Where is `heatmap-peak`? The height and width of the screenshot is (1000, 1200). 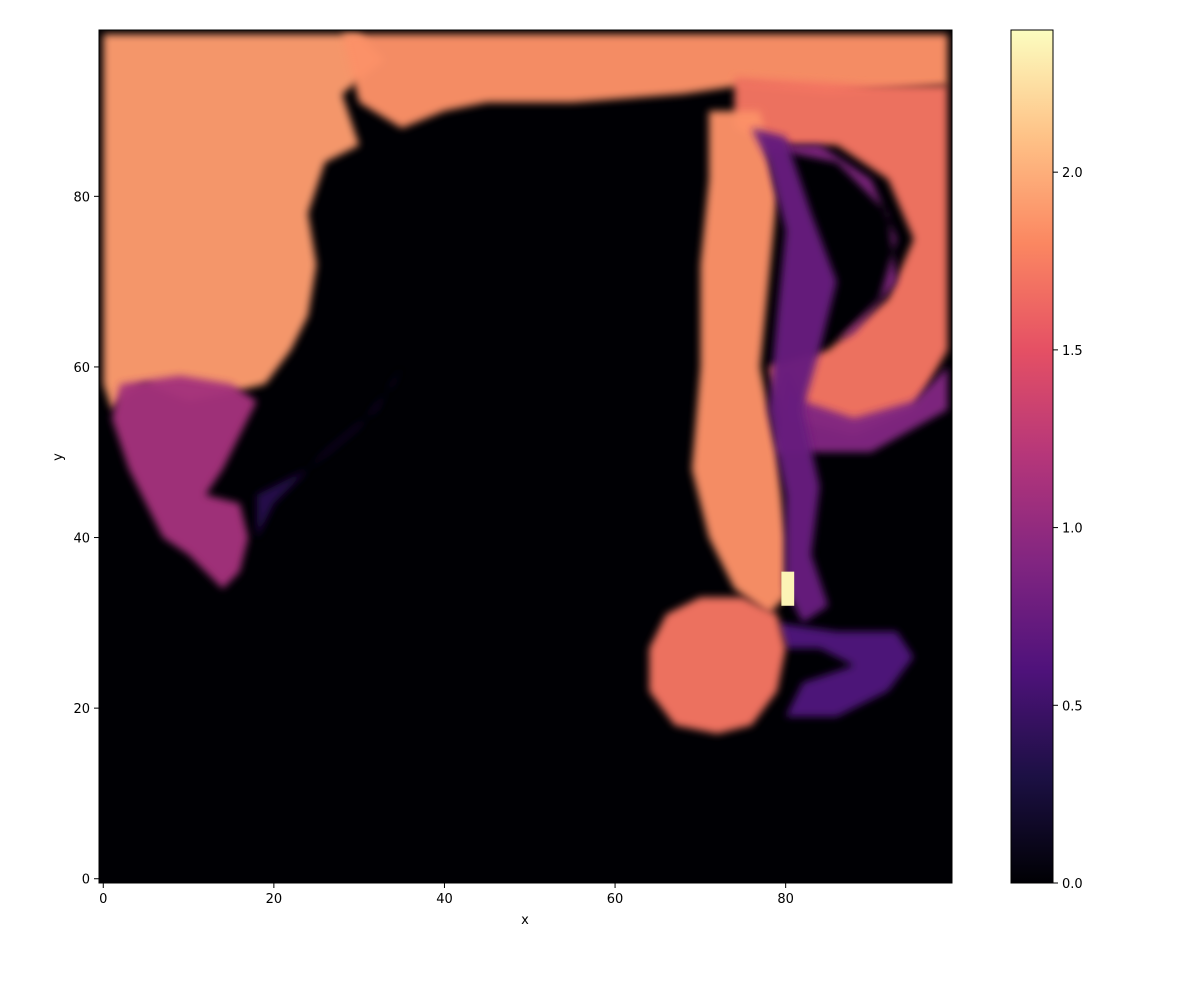 heatmap-peak is located at coordinates (788, 588).